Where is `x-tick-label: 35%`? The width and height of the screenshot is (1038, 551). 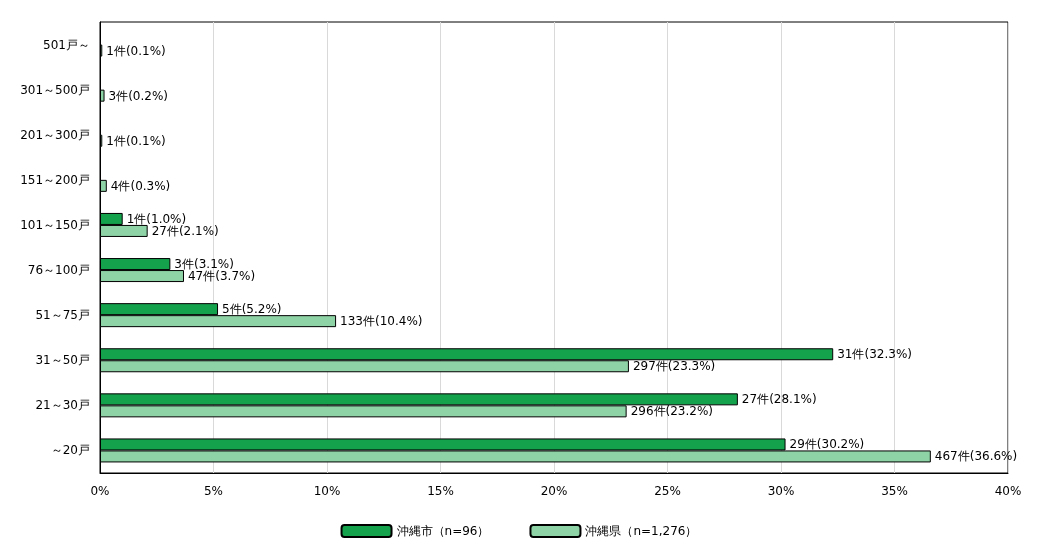 x-tick-label: 35% is located at coordinates (894, 491).